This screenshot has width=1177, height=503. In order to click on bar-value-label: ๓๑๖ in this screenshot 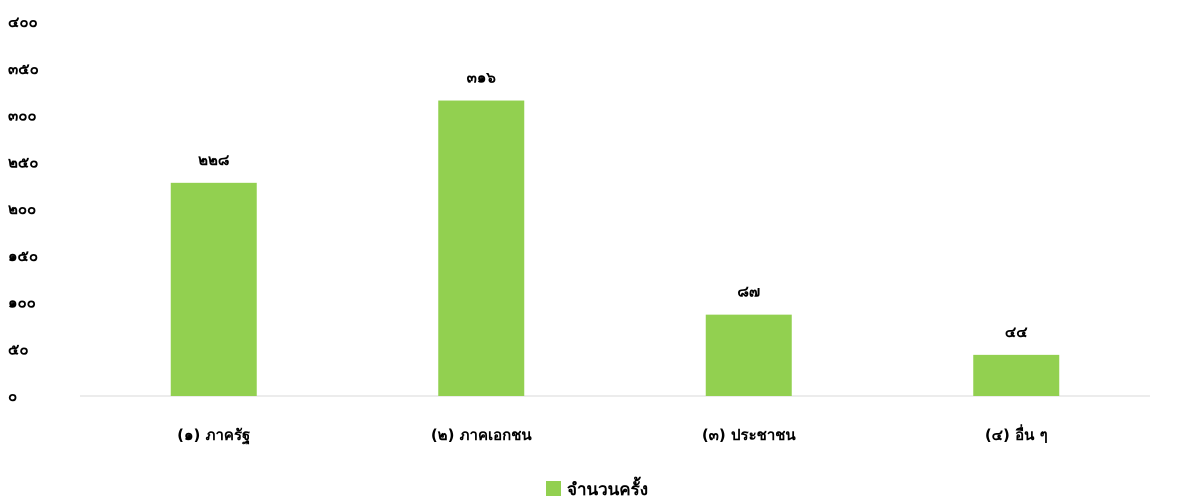, I will do `click(482, 78)`.